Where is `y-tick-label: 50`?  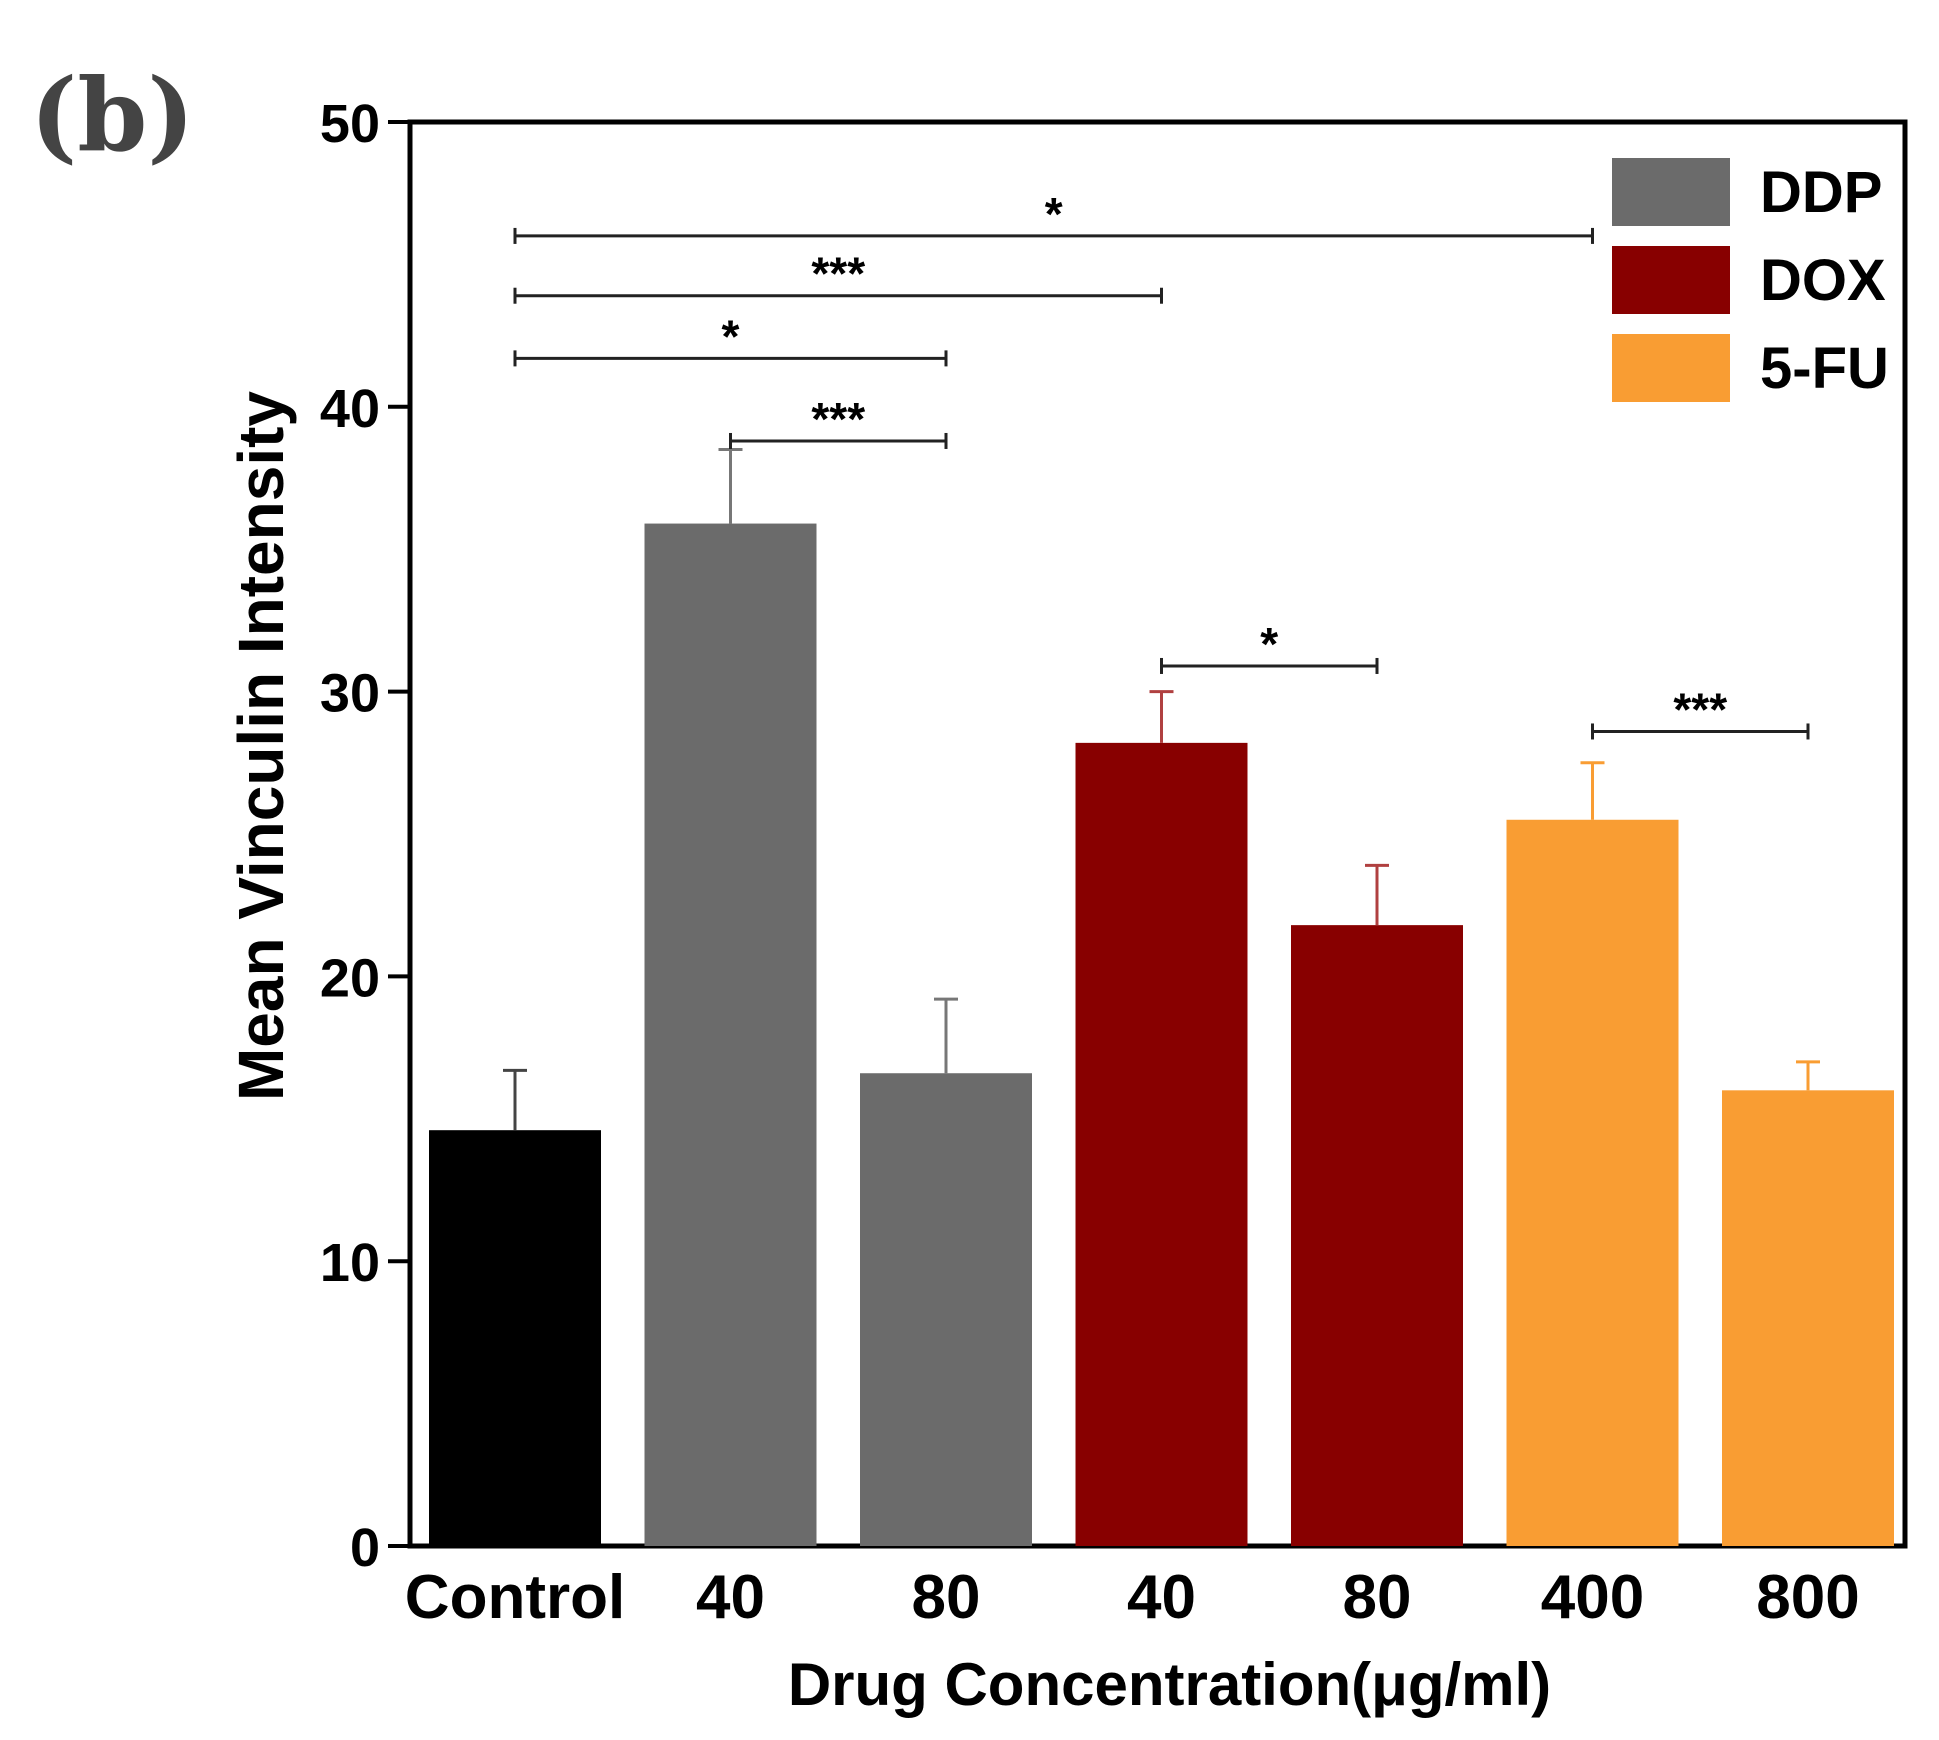 y-tick-label: 50 is located at coordinates (350, 124).